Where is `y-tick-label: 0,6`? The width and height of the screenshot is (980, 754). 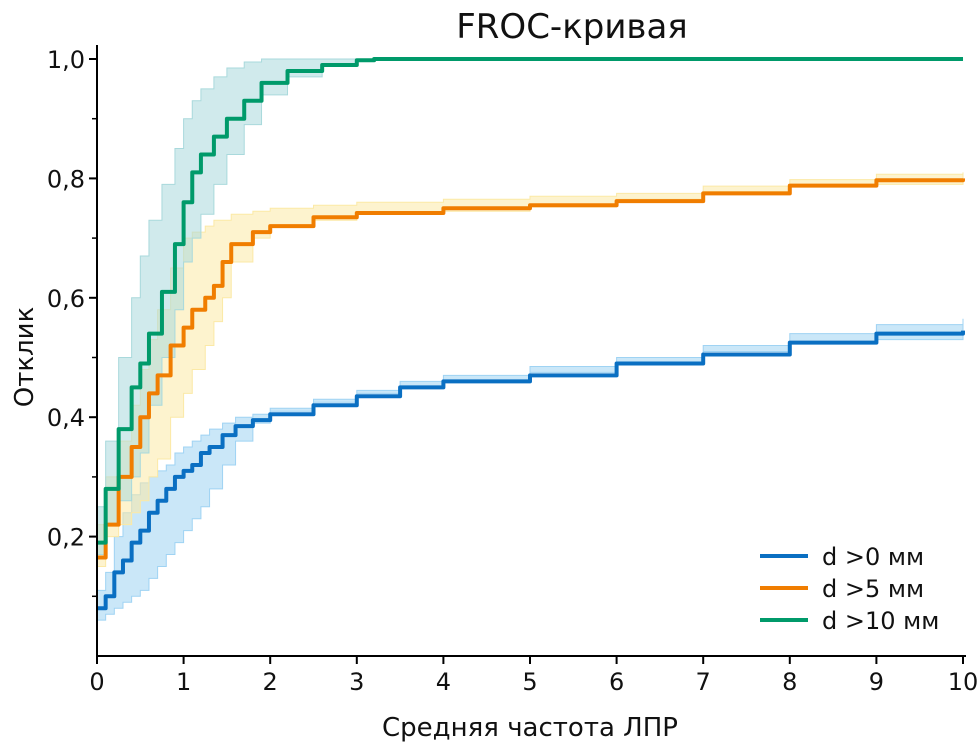
y-tick-label: 0,6 is located at coordinates (66, 299).